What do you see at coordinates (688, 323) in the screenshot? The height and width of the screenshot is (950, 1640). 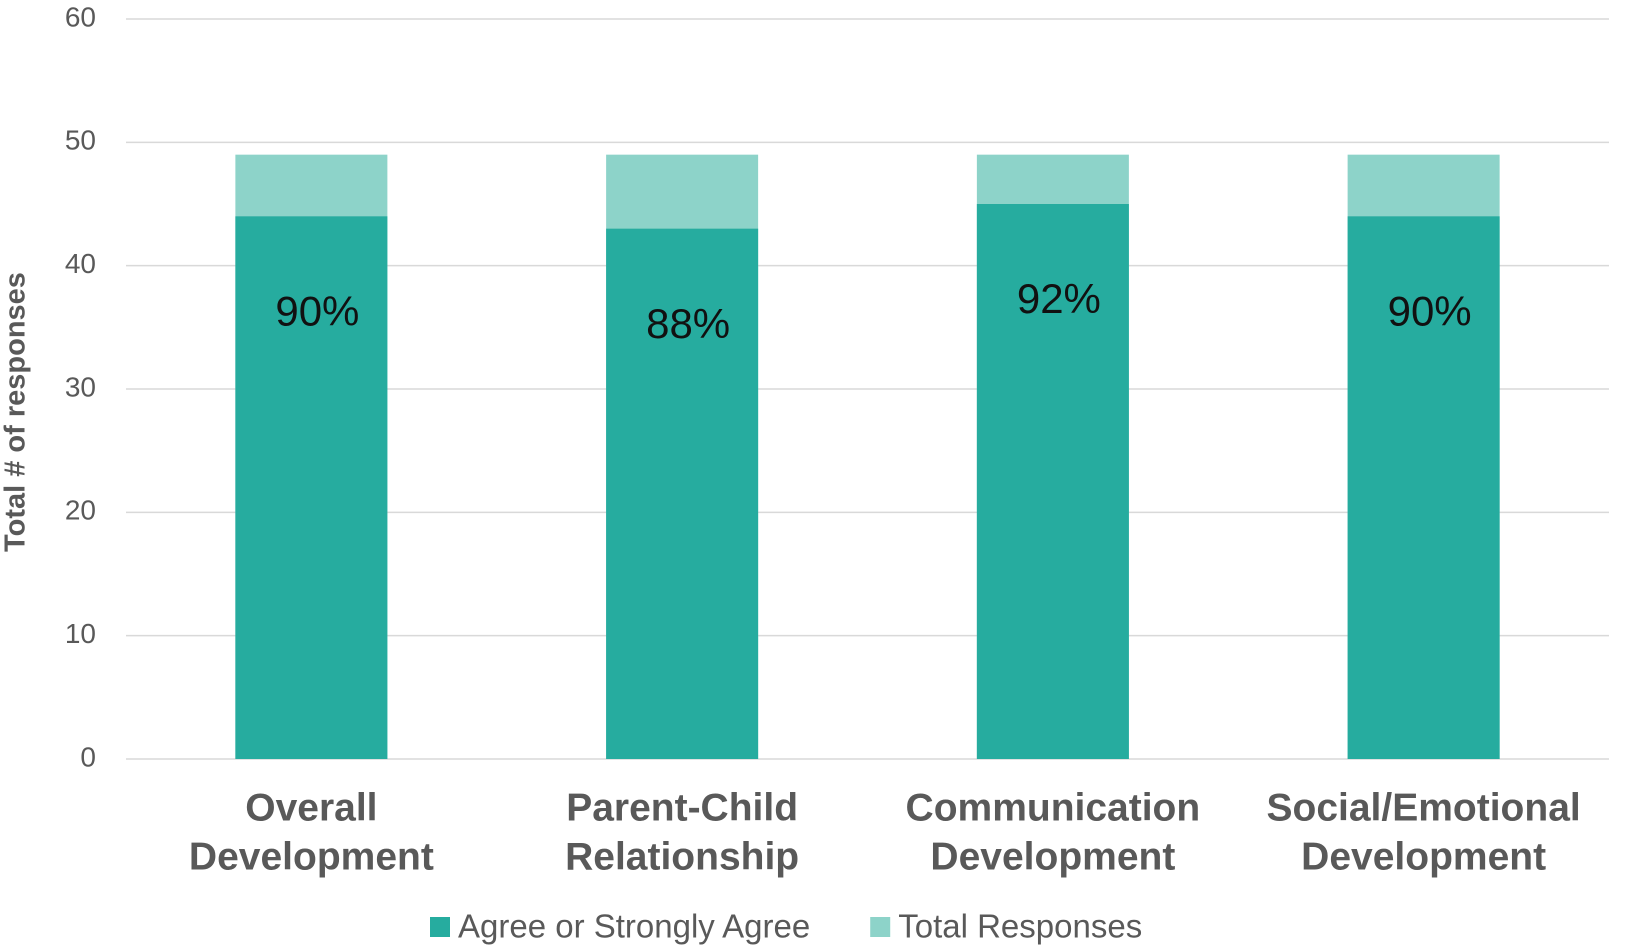 I see `annotation: 88%` at bounding box center [688, 323].